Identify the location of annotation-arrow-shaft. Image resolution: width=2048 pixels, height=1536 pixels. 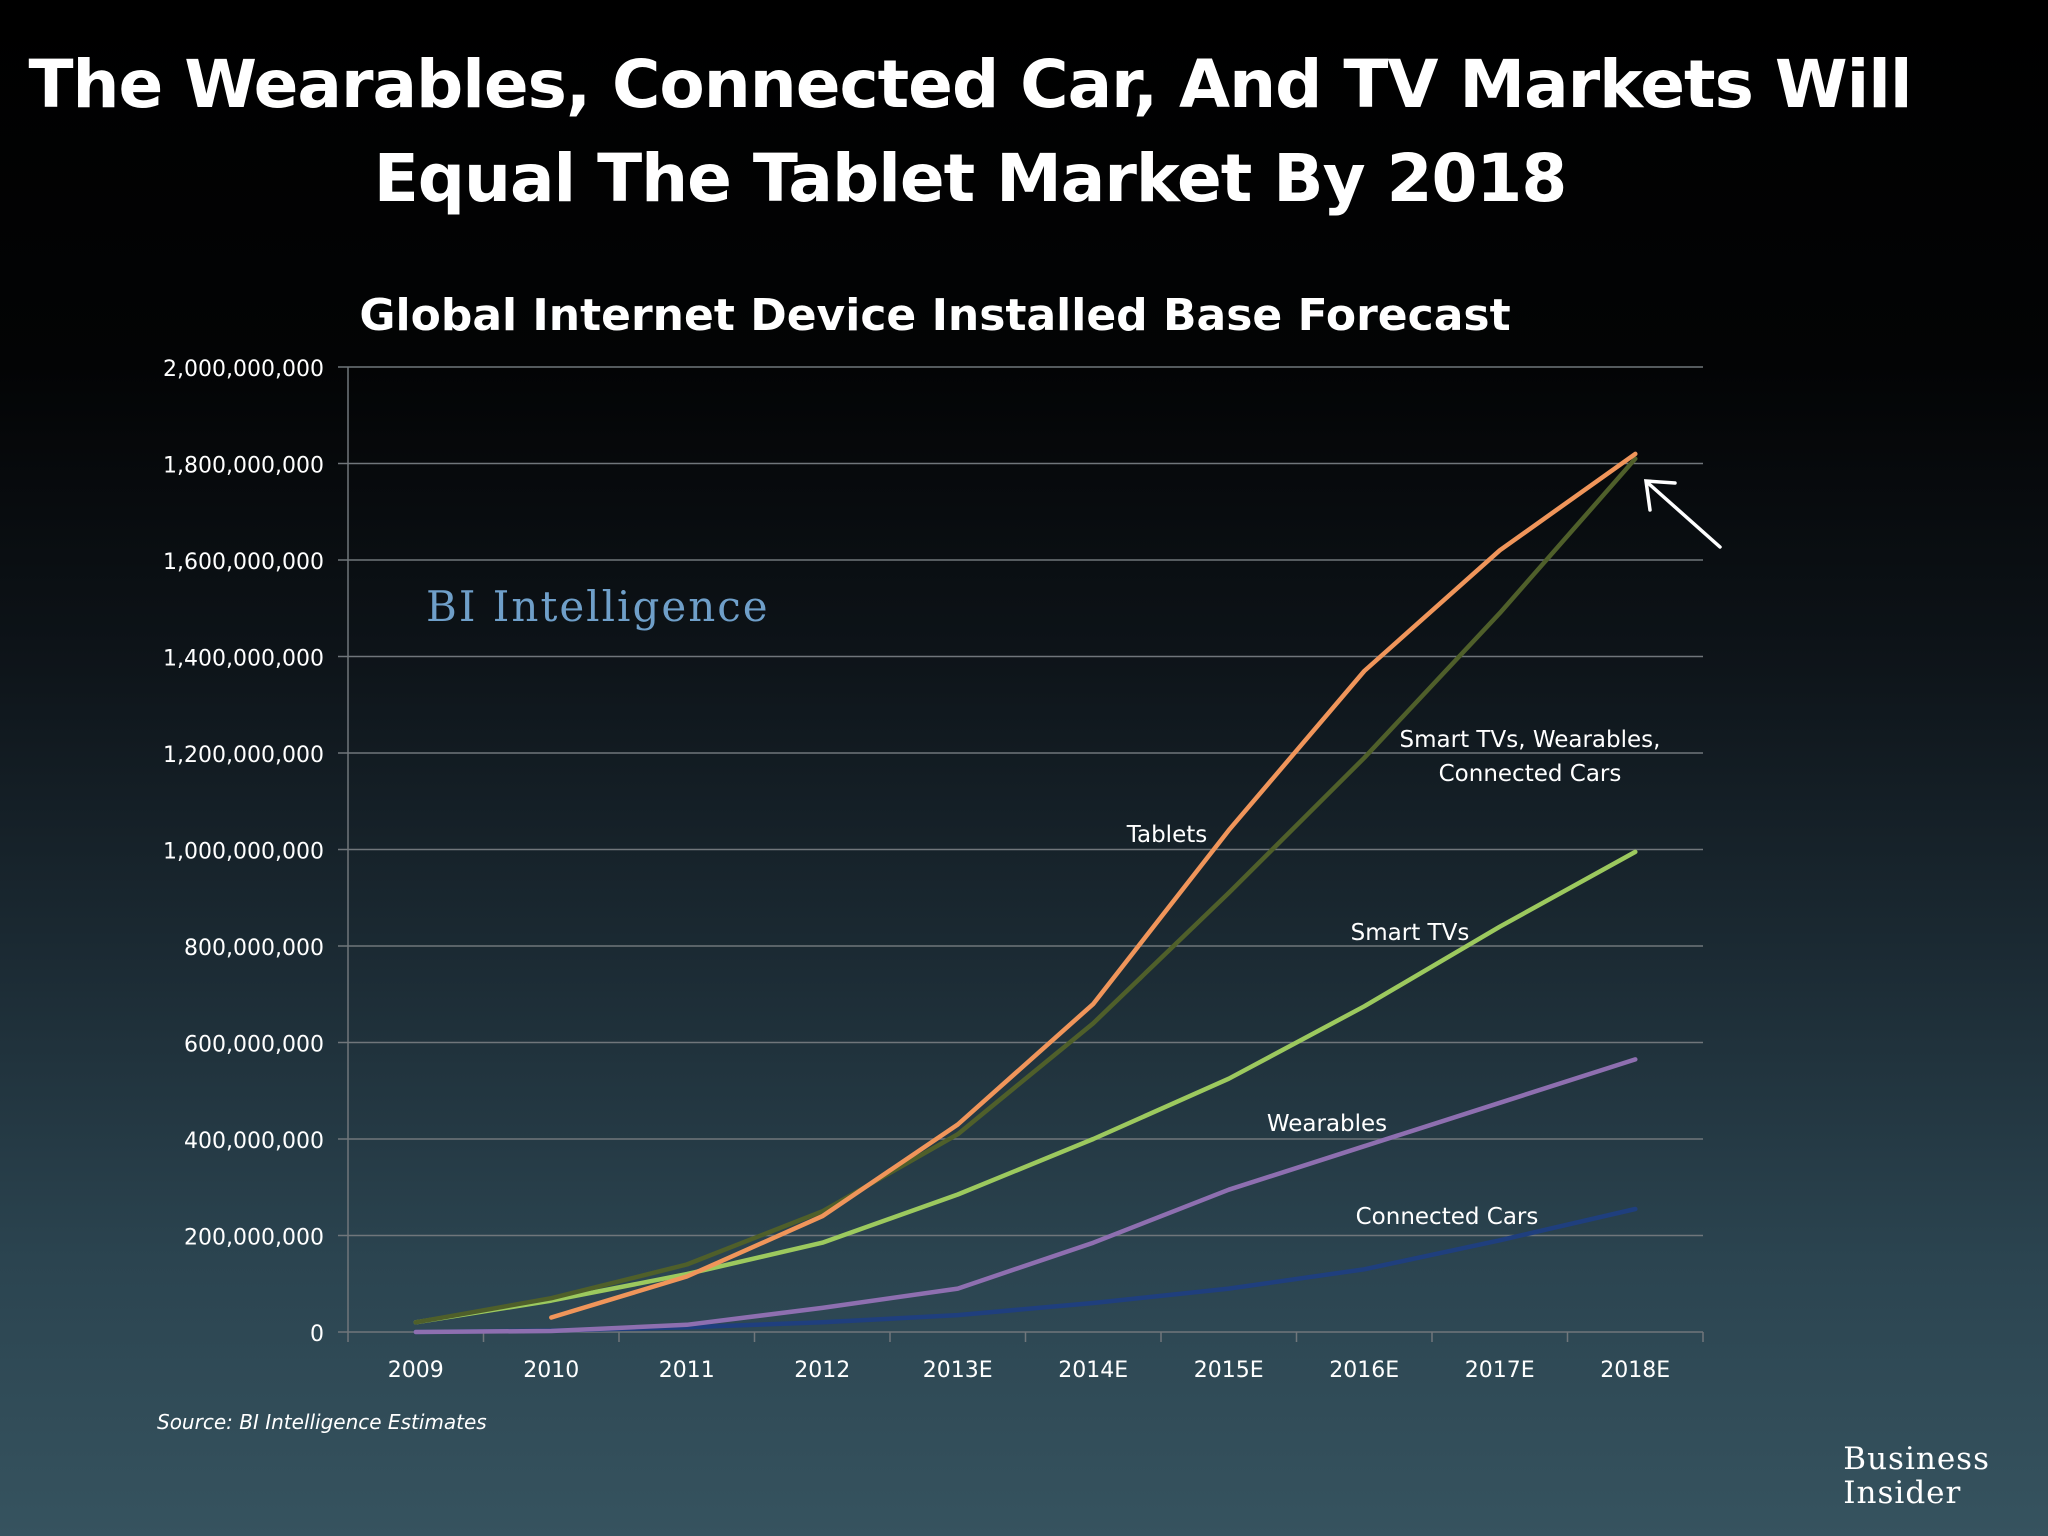
(1684, 515).